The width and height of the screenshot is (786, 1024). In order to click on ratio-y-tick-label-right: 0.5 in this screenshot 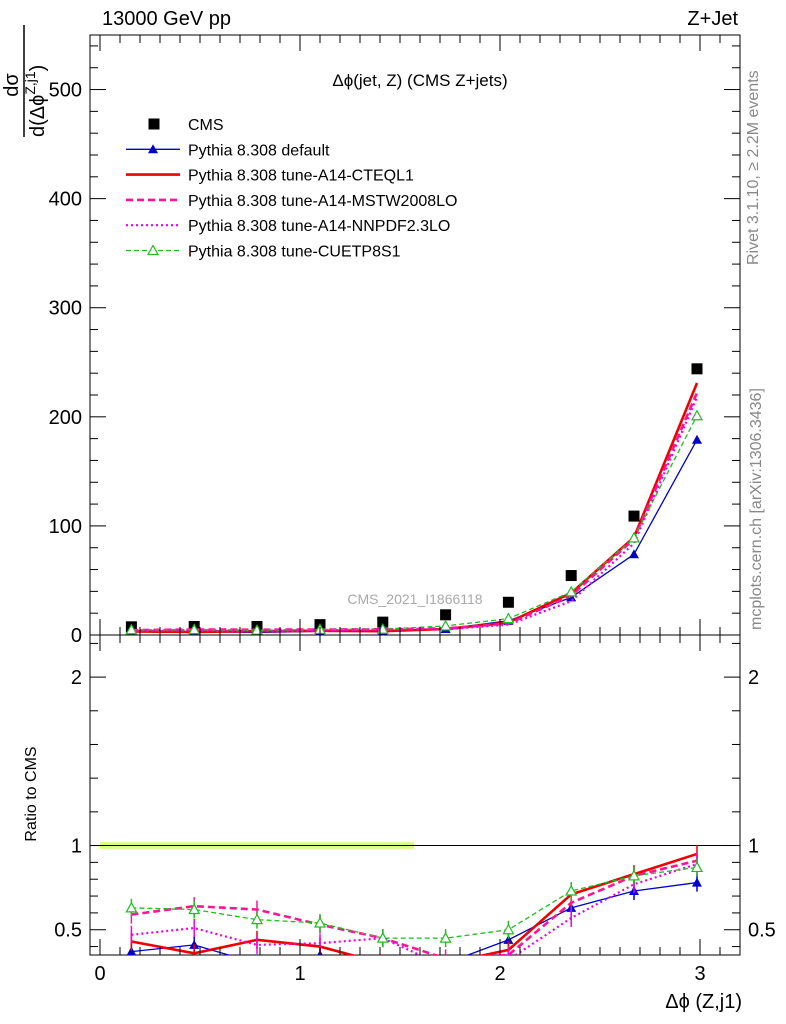, I will do `click(762, 931)`.